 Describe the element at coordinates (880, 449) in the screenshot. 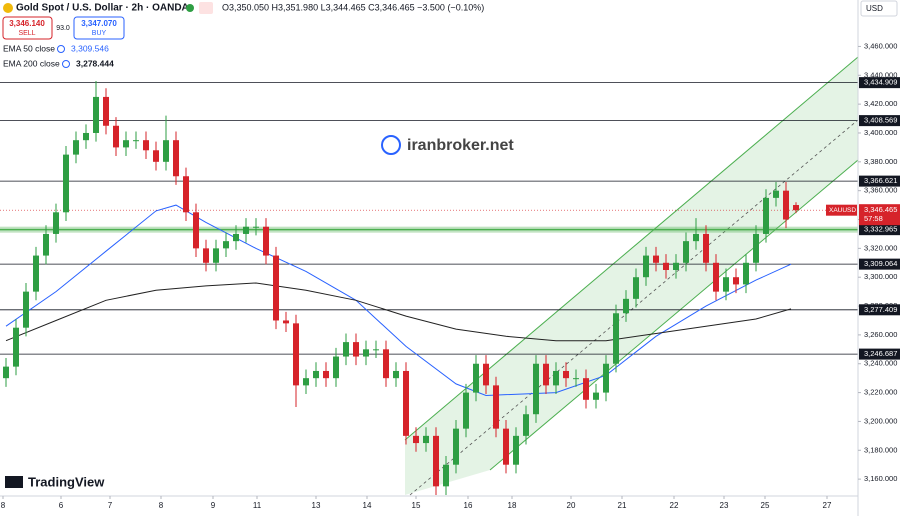

I see `y-tick-label: 3,180.000` at that location.